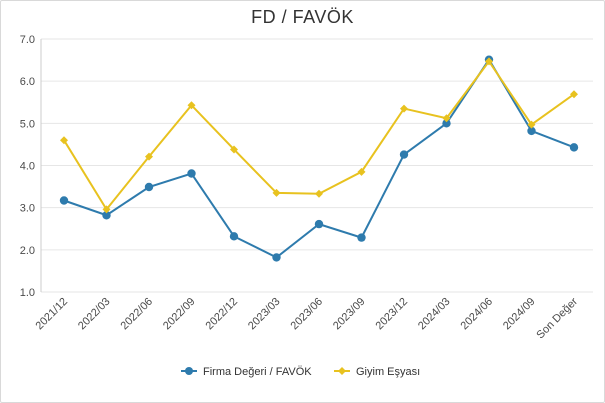 This screenshot has height=403, width=605. Describe the element at coordinates (27, 124) in the screenshot. I see `y-tick-label: 5.0` at that location.